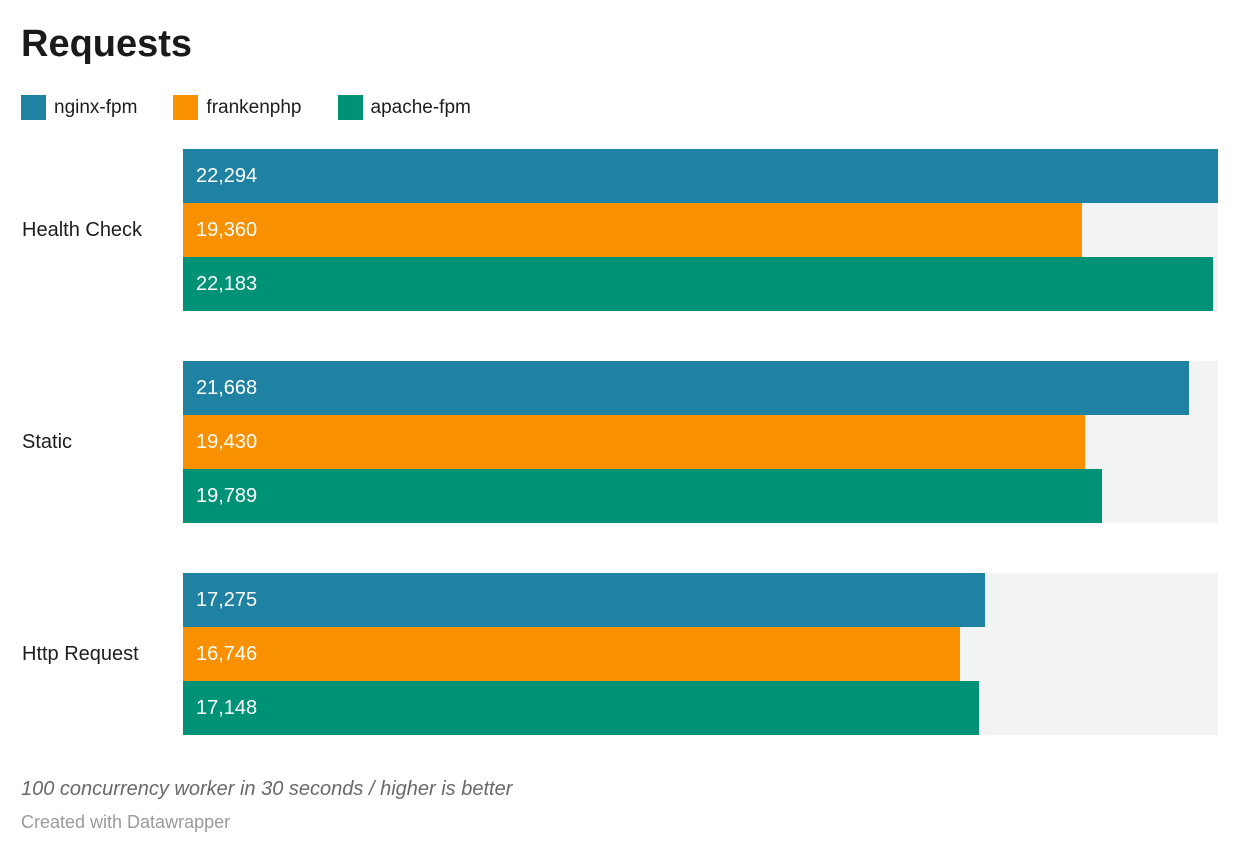 This screenshot has width=1240, height=860. What do you see at coordinates (91, 442) in the screenshot?
I see `category-label-col: Static` at bounding box center [91, 442].